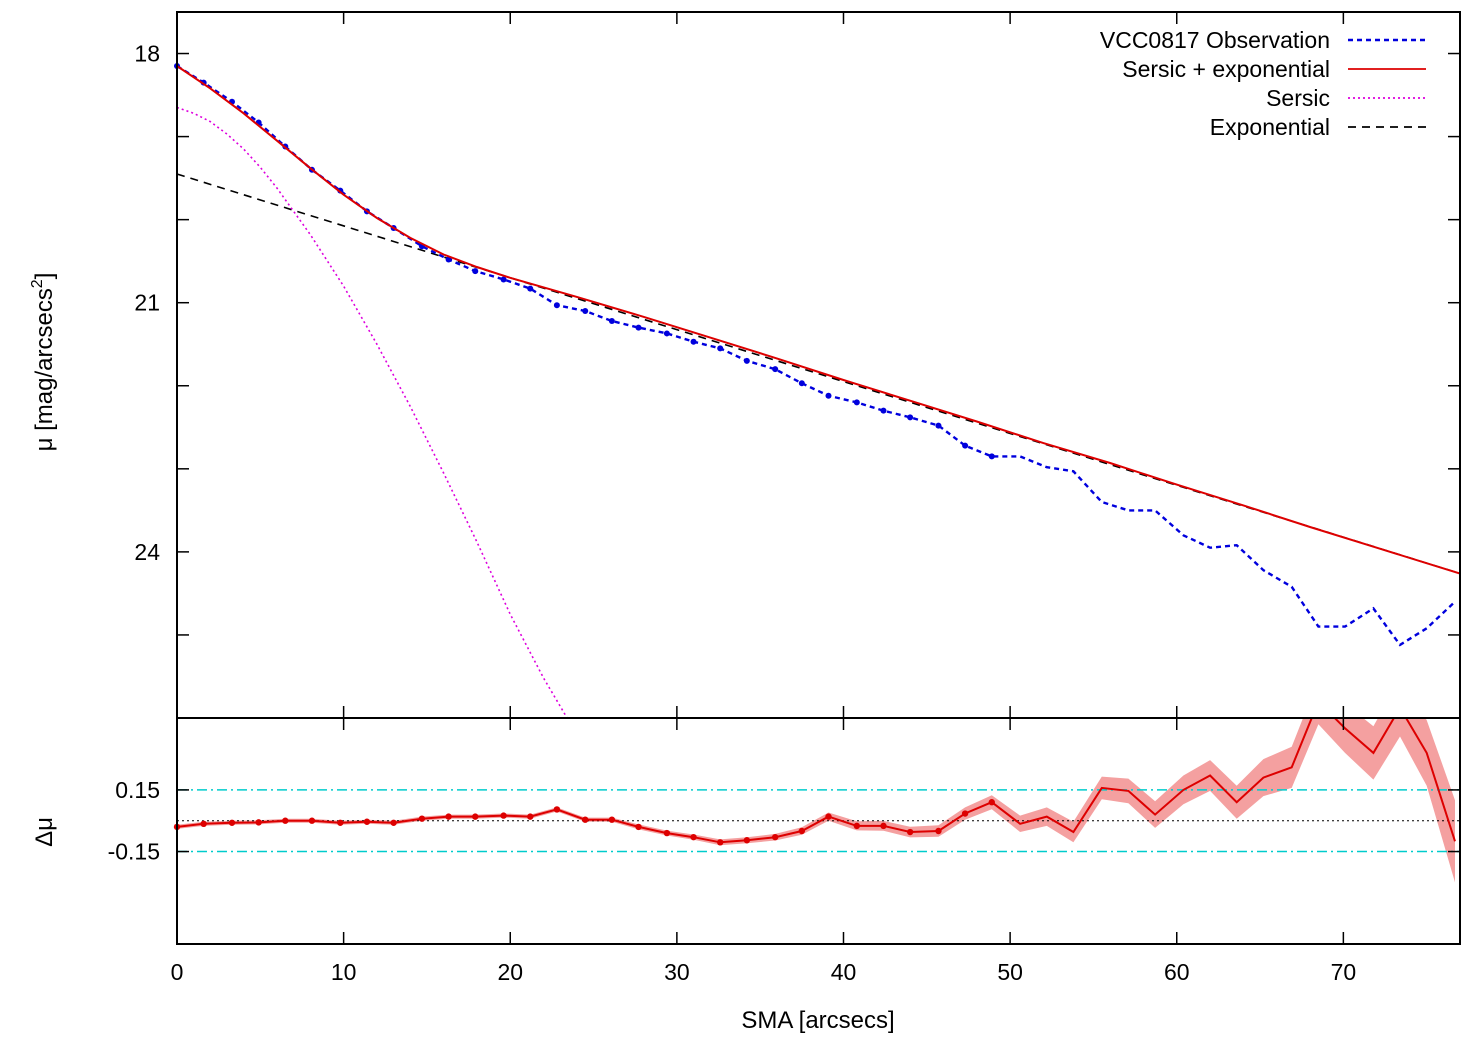 This screenshot has height=1044, width=1482. What do you see at coordinates (43, 362) in the screenshot?
I see `profile-y-axis-label: μ [mag/arcsecs2]` at bounding box center [43, 362].